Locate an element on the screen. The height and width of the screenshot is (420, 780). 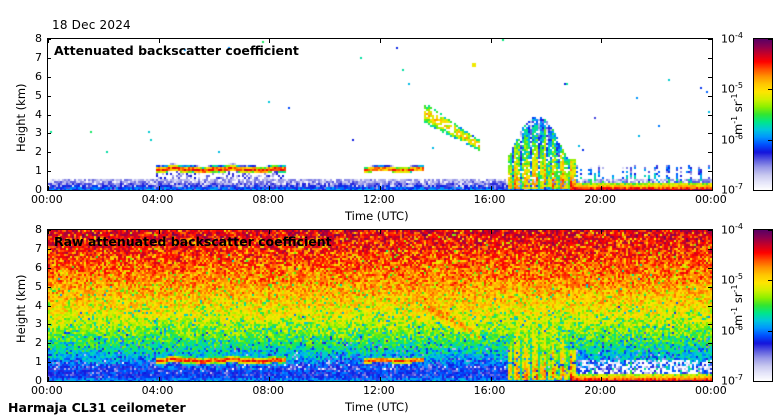
x-tick-label: 08:00 is located at coordinates (268, 390).